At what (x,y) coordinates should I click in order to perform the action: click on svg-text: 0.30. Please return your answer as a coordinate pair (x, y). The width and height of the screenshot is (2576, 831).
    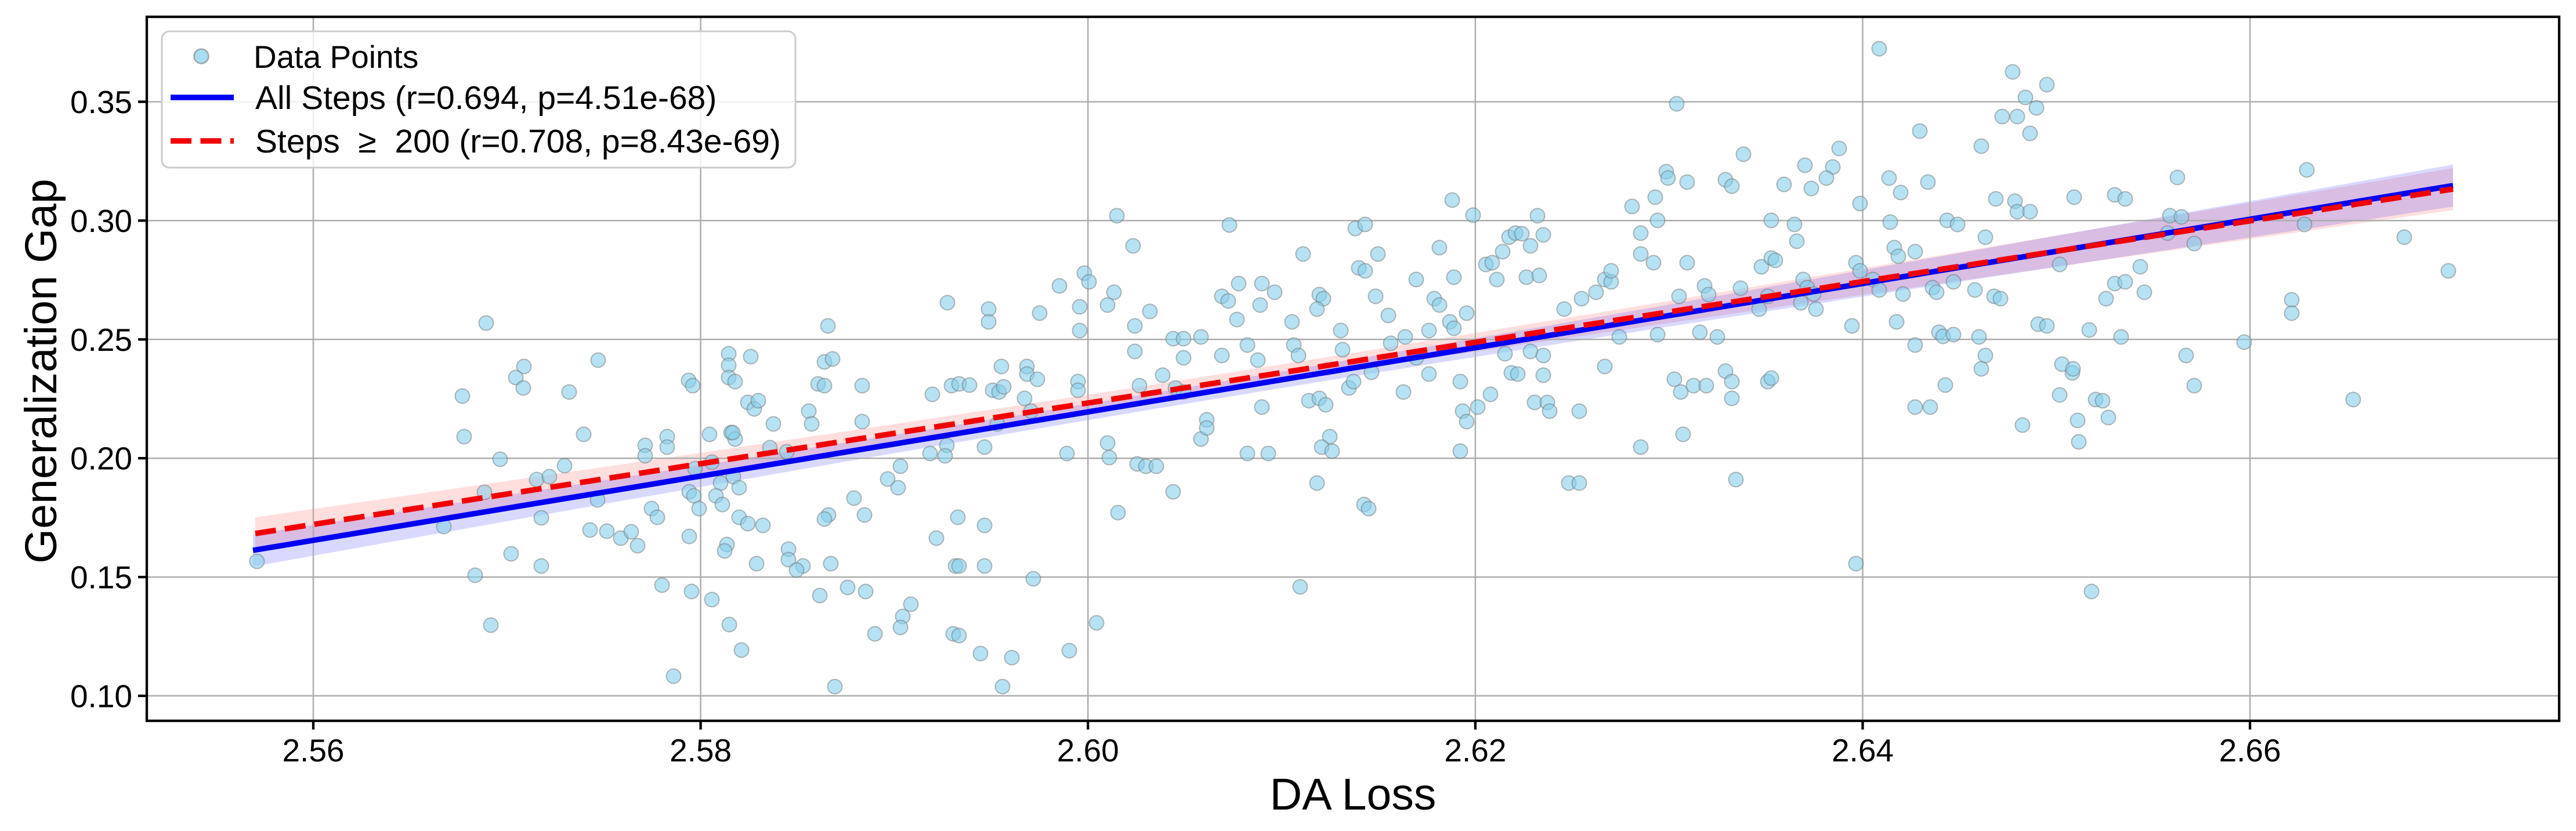
    Looking at the image, I should click on (101, 221).